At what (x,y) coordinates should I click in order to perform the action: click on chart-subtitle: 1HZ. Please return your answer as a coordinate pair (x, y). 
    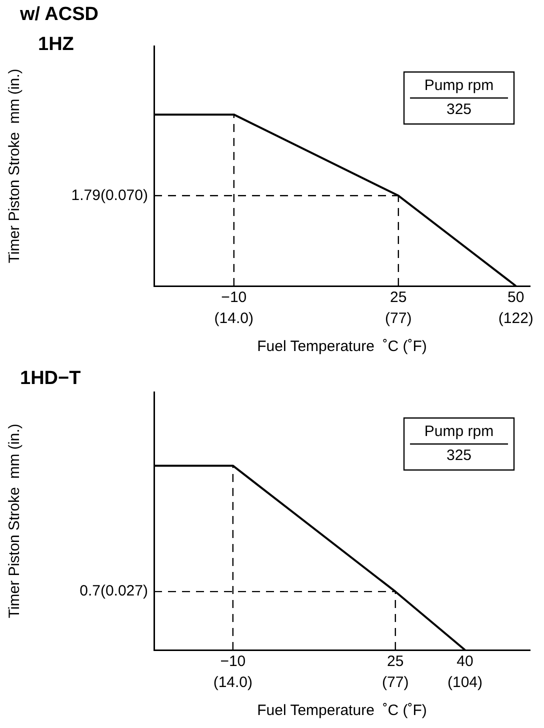
    Looking at the image, I should click on (56, 45).